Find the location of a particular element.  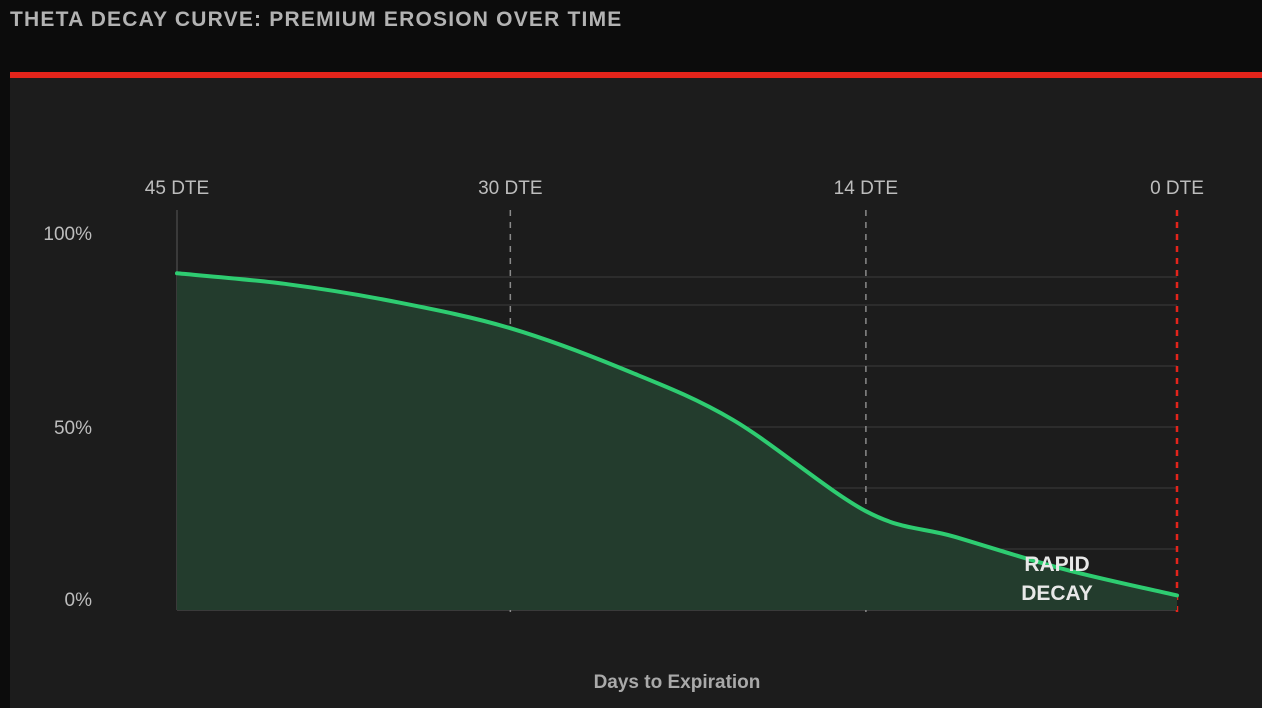

y-tick-label: 0% is located at coordinates (79, 600).